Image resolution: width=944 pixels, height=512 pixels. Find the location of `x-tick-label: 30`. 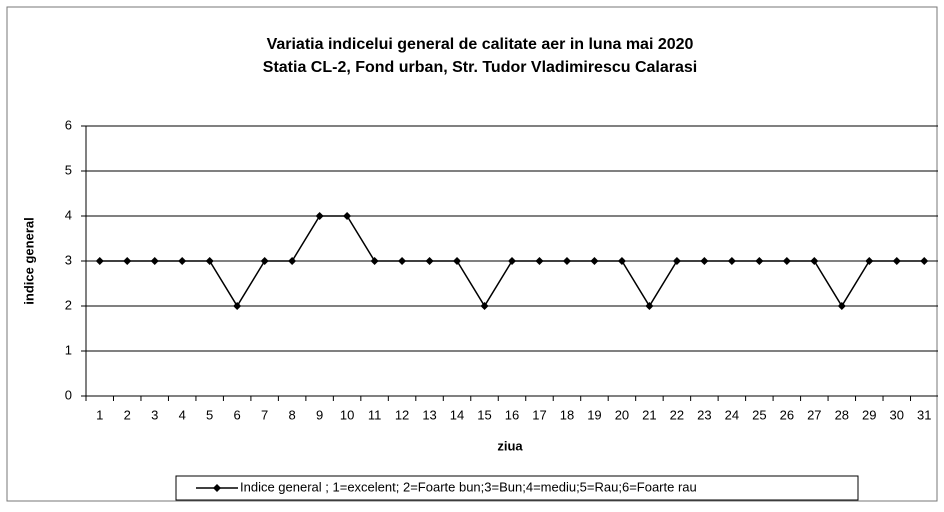

x-tick-label: 30 is located at coordinates (897, 414).